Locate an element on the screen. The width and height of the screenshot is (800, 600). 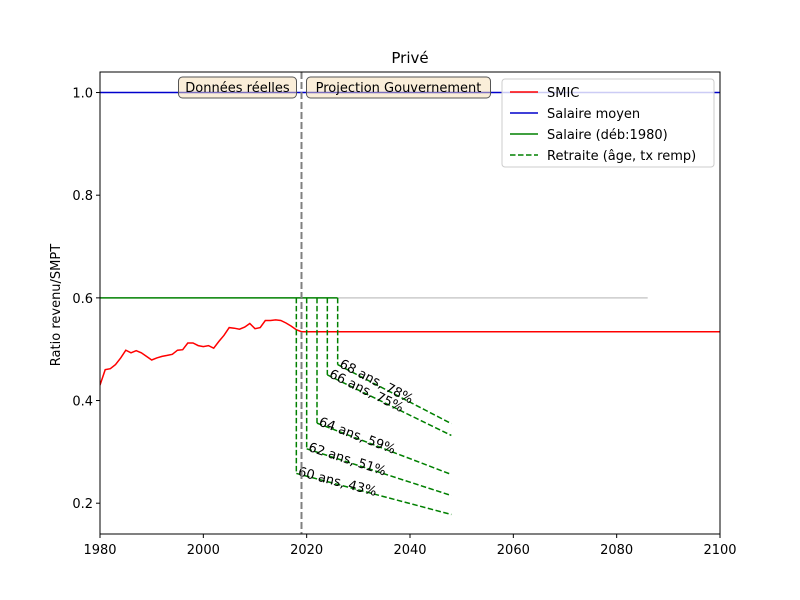
legend-box is located at coordinates (608, 123).